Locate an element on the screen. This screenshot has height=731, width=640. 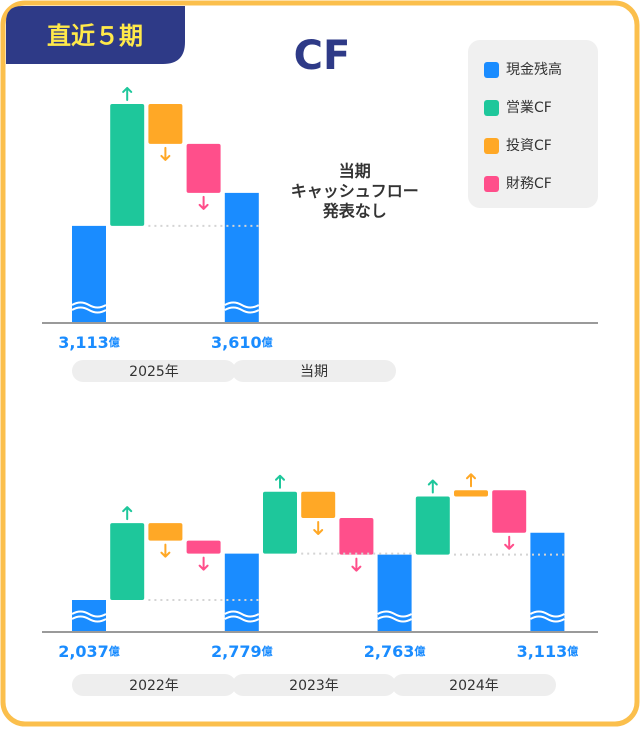
legend-box is located at coordinates (533, 124).